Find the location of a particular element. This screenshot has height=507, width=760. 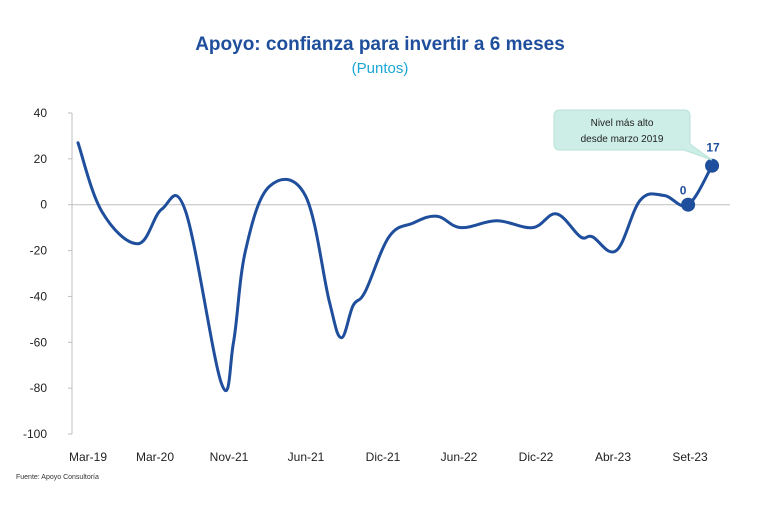

y-tick-label: 0 is located at coordinates (43, 205).